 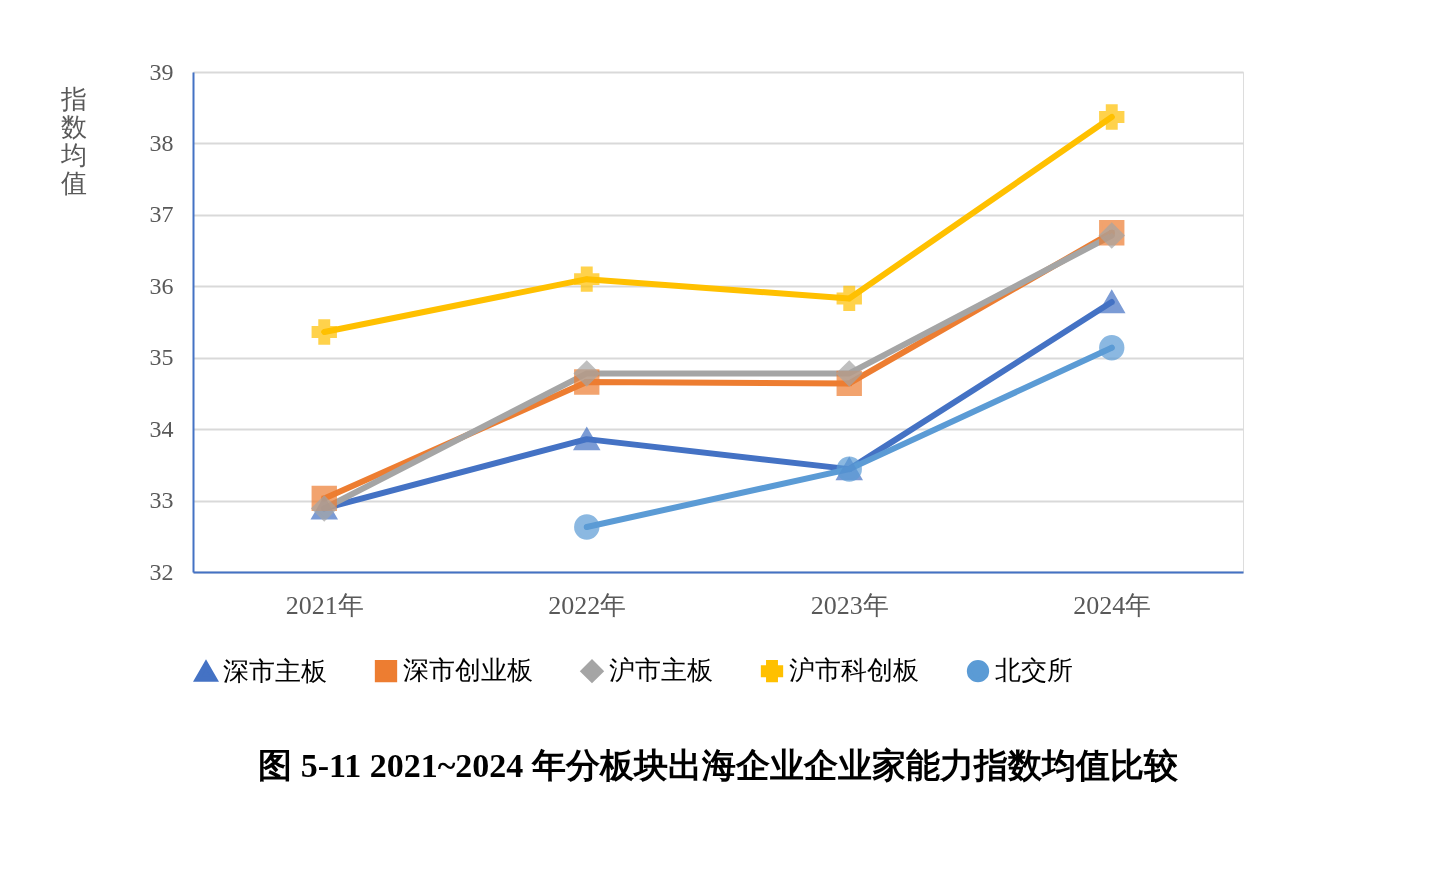 I want to click on y-tick-label: 35, so click(x=161, y=357).